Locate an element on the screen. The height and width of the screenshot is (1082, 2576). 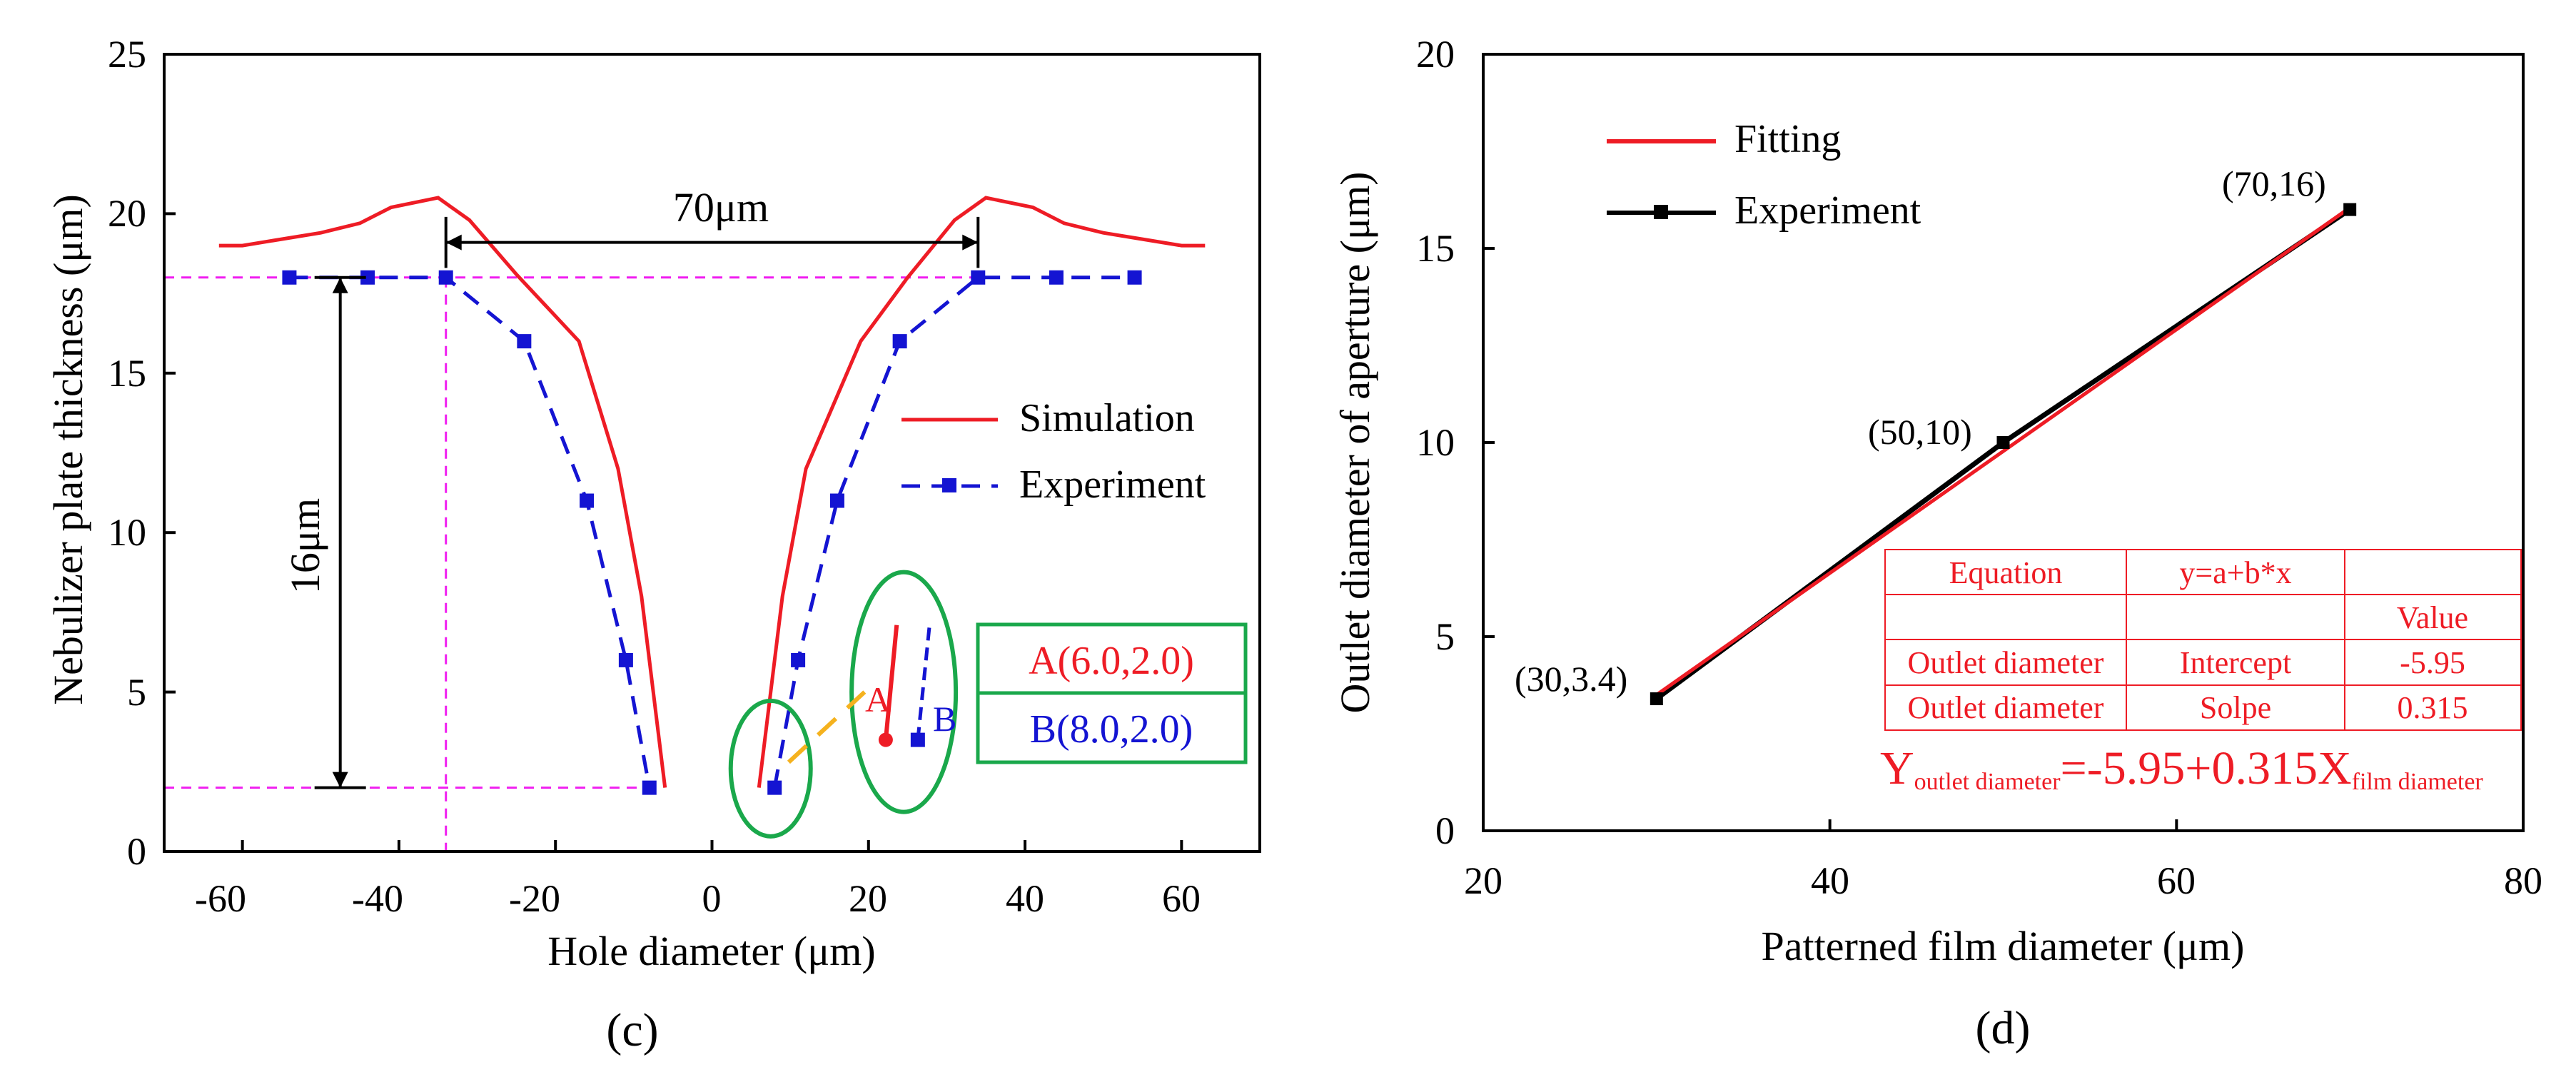
point-b-label: B(8.0,2.0) is located at coordinates (1111, 729).